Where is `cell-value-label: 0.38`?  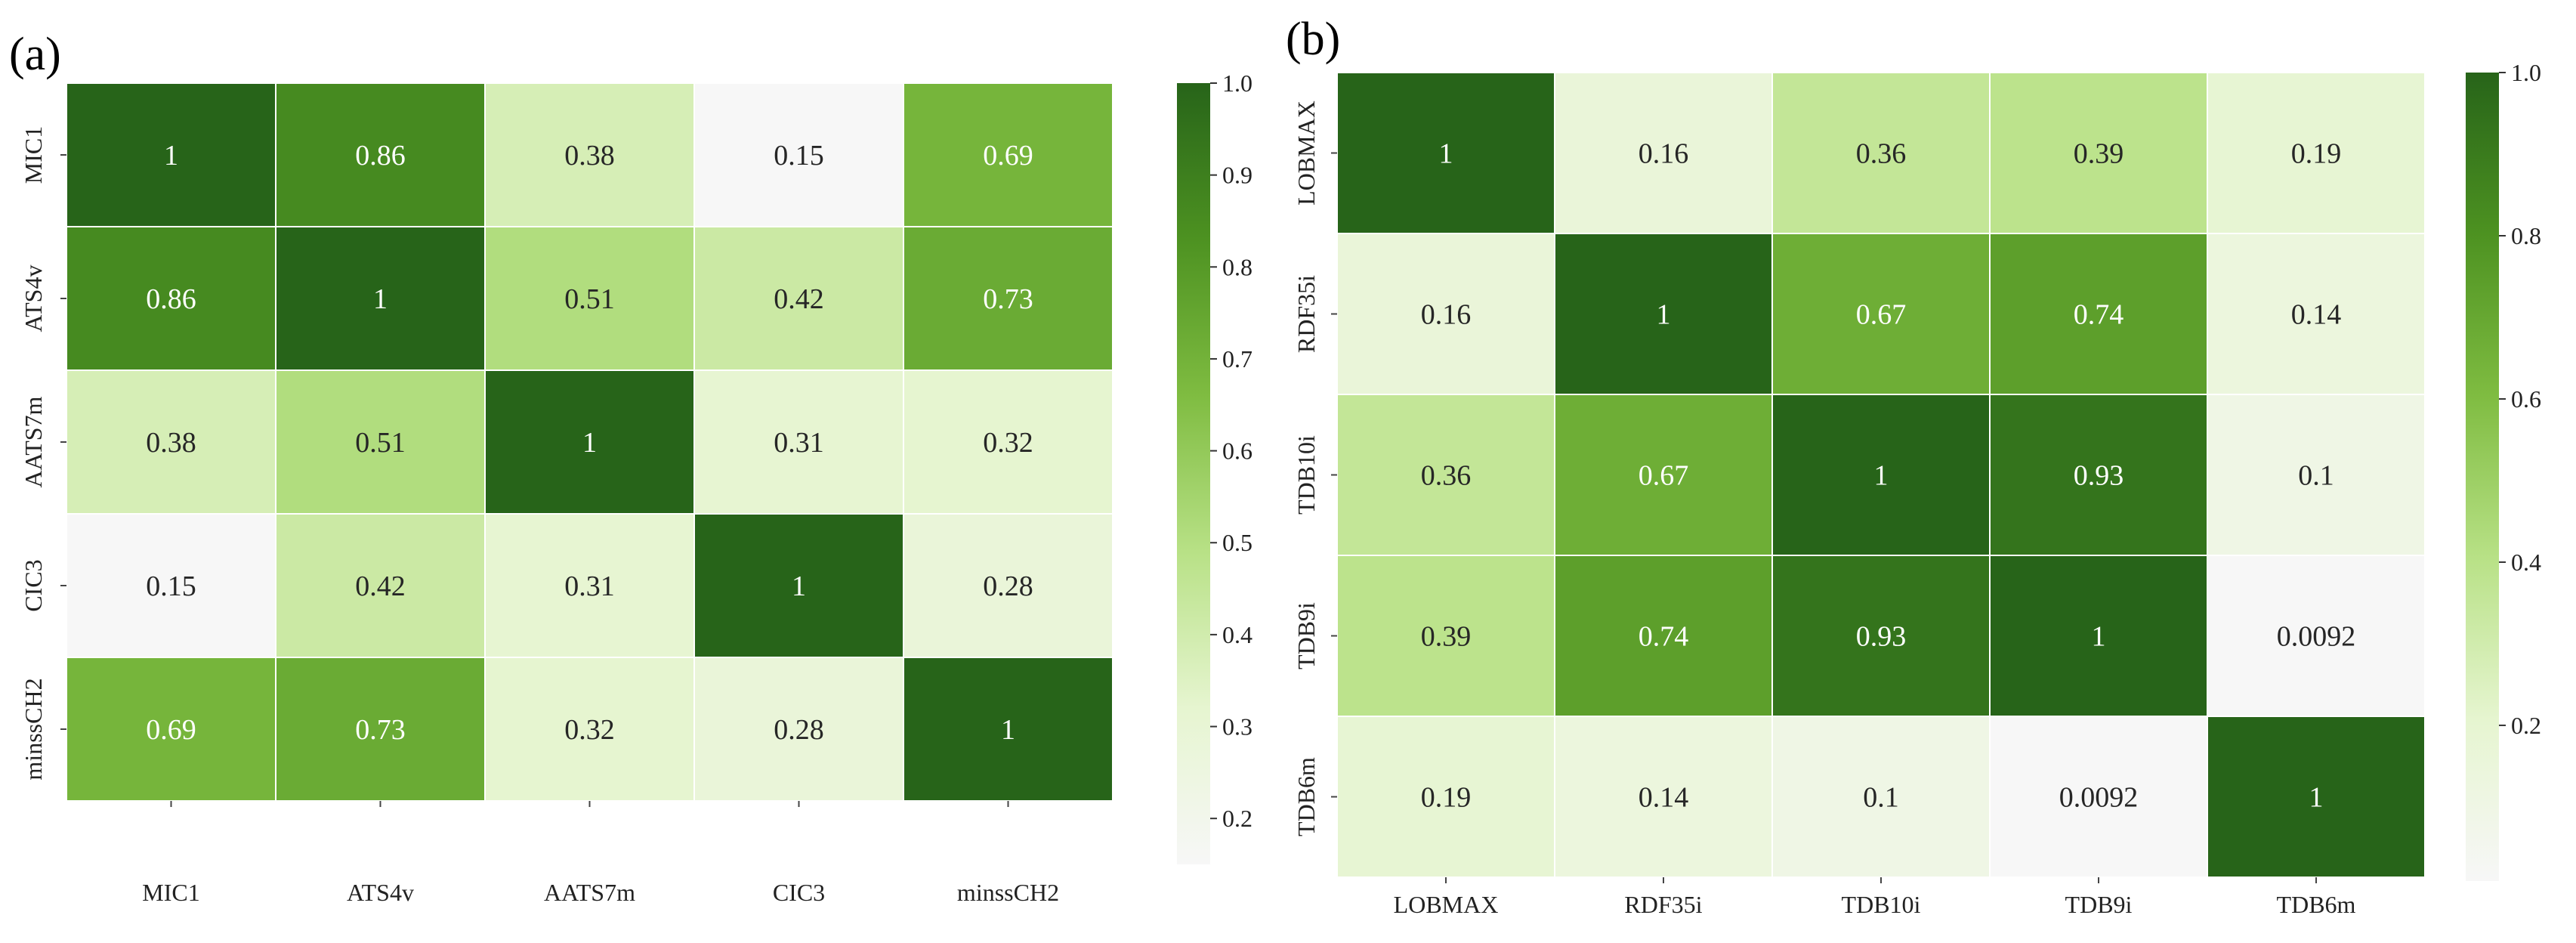 cell-value-label: 0.38 is located at coordinates (589, 156).